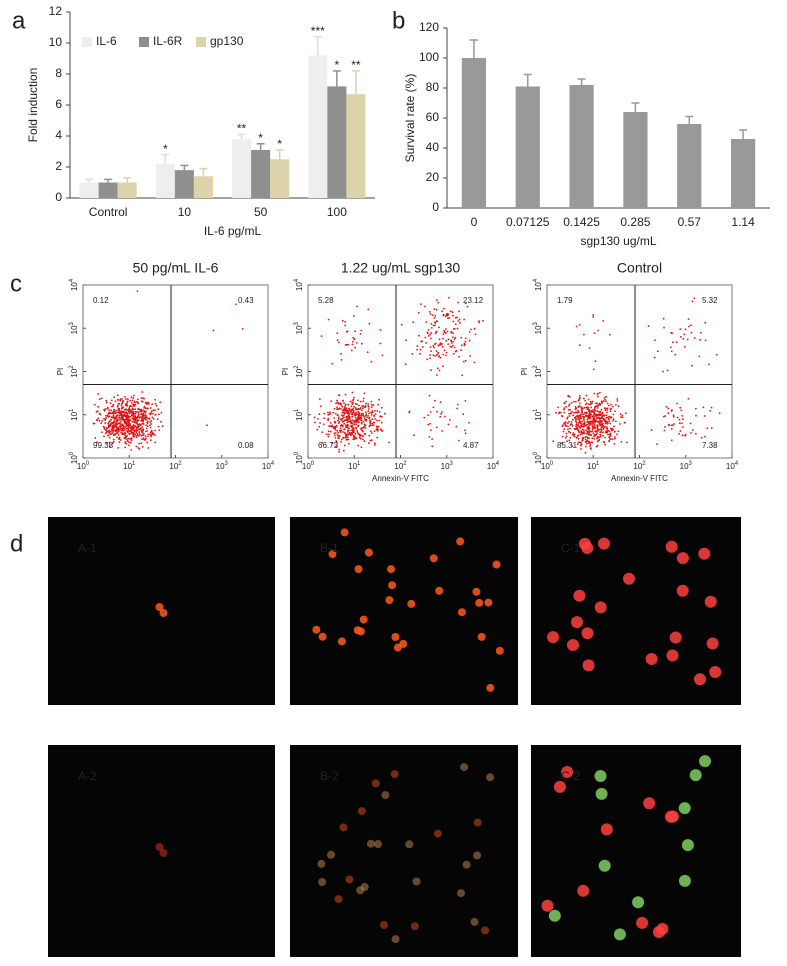 This screenshot has height=966, width=787. I want to click on y-tick-label: 0, so click(435, 207).